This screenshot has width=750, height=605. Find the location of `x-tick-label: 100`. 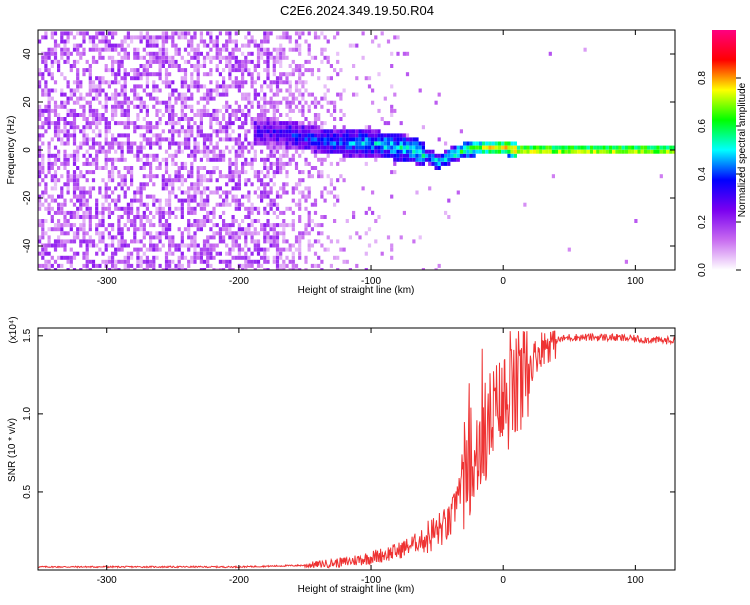

x-tick-label: 100 is located at coordinates (635, 580).